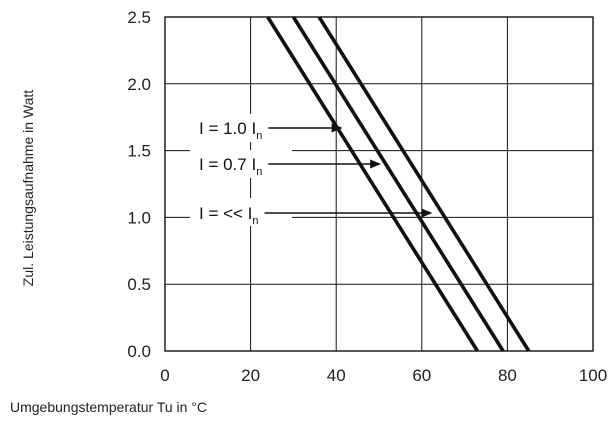 The width and height of the screenshot is (611, 426). What do you see at coordinates (139, 284) in the screenshot?
I see `y-tick-label: 0.5` at bounding box center [139, 284].